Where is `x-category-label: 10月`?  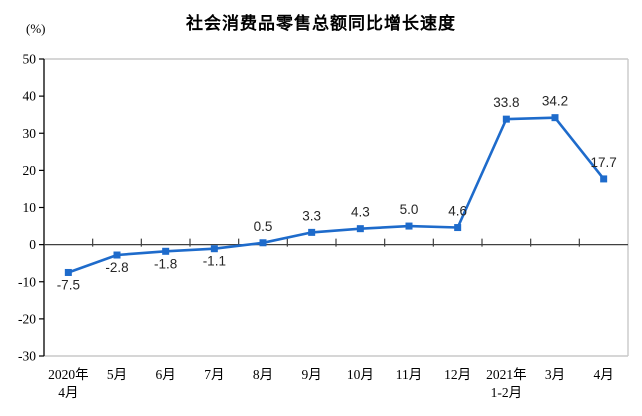 x-category-label: 10月 is located at coordinates (360, 374).